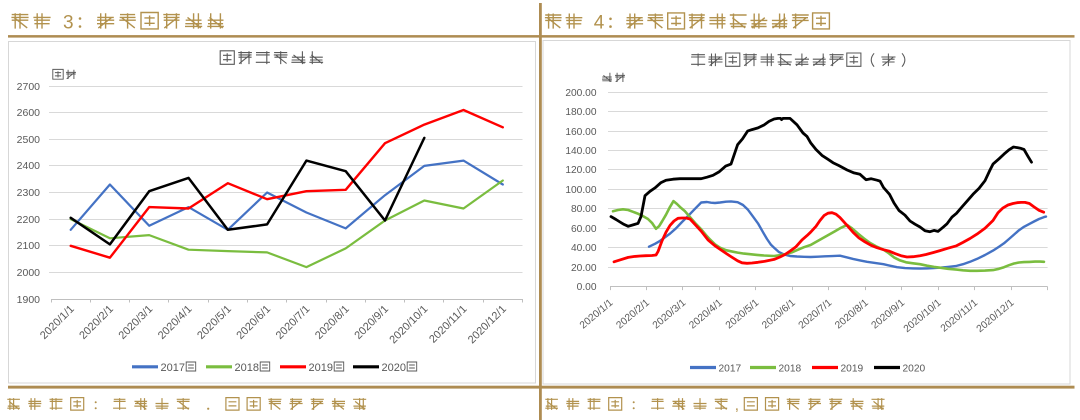 Image resolution: width=1080 pixels, height=420 pixels. Describe the element at coordinates (29, 87) in the screenshot. I see `svg-text: 2700` at that location.